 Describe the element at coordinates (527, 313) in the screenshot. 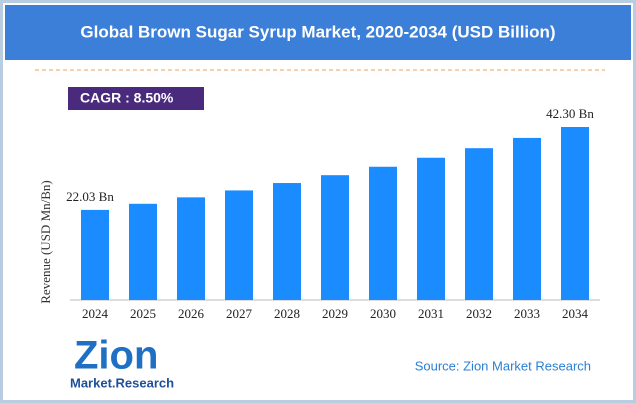

I see `x-tick-label: 2033` at that location.